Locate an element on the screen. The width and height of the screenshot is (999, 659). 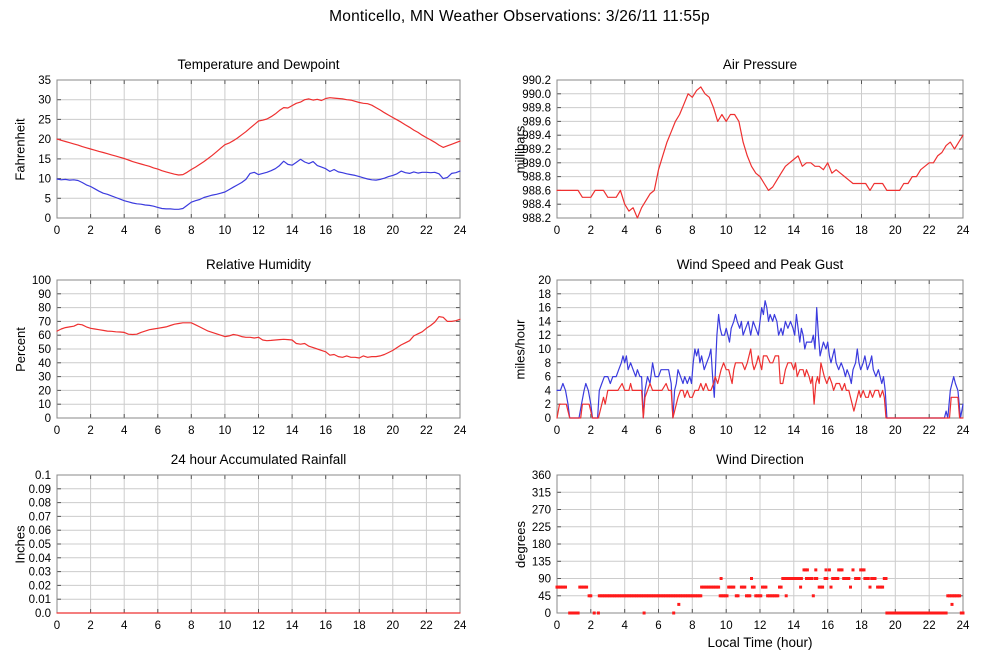
y-tick-label: 30 is located at coordinates (44, 101).